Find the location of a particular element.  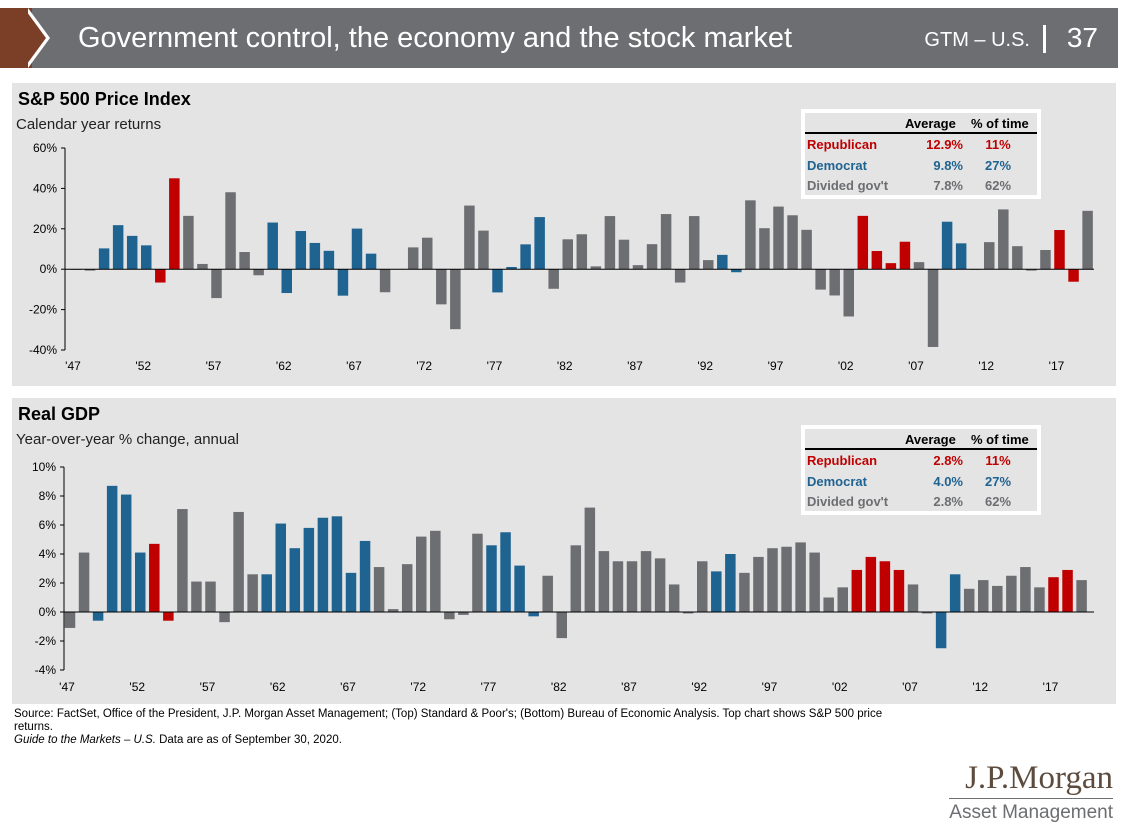

bar-1956 is located at coordinates (196, 596).